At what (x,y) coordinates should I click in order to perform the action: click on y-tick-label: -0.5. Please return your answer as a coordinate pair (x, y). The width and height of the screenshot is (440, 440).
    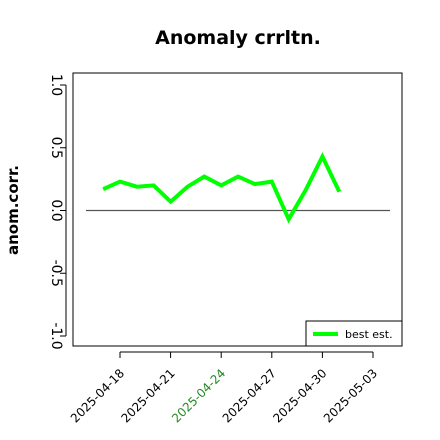
    Looking at the image, I should click on (56, 273).